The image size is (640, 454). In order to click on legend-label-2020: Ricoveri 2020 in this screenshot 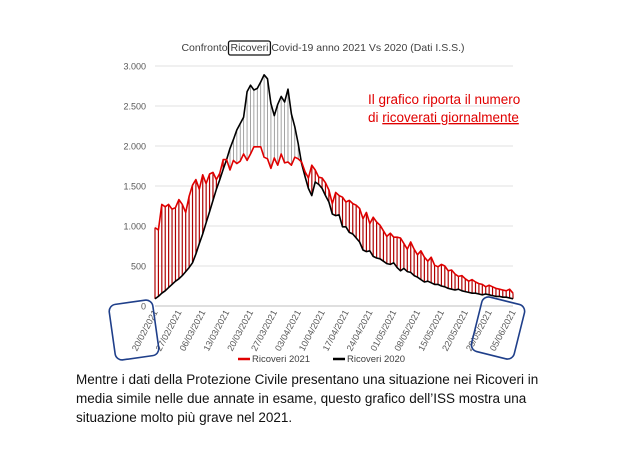, I will do `click(376, 359)`.